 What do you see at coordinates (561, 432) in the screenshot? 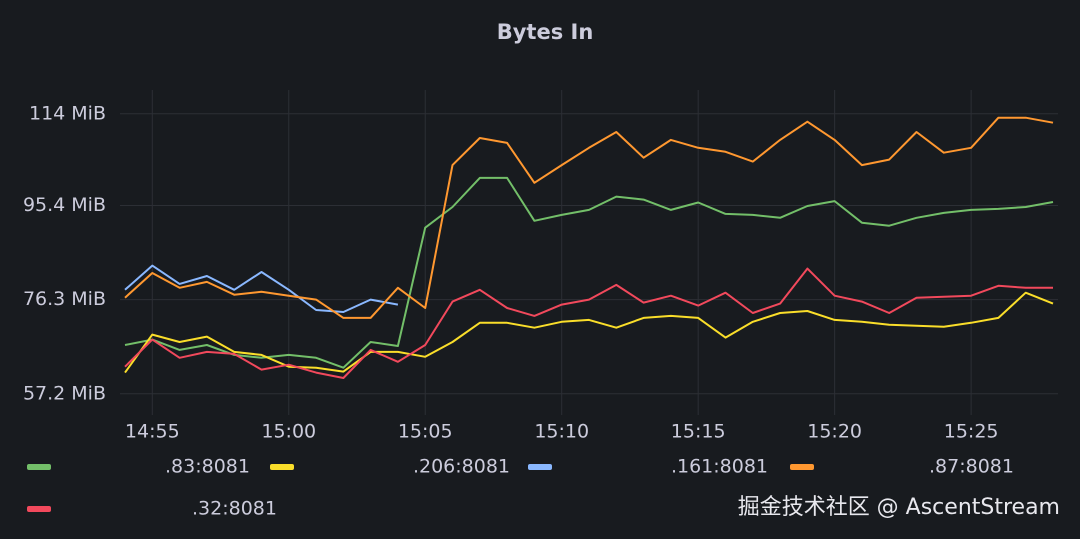
I see `x-tick-label: 15:10` at bounding box center [561, 432].